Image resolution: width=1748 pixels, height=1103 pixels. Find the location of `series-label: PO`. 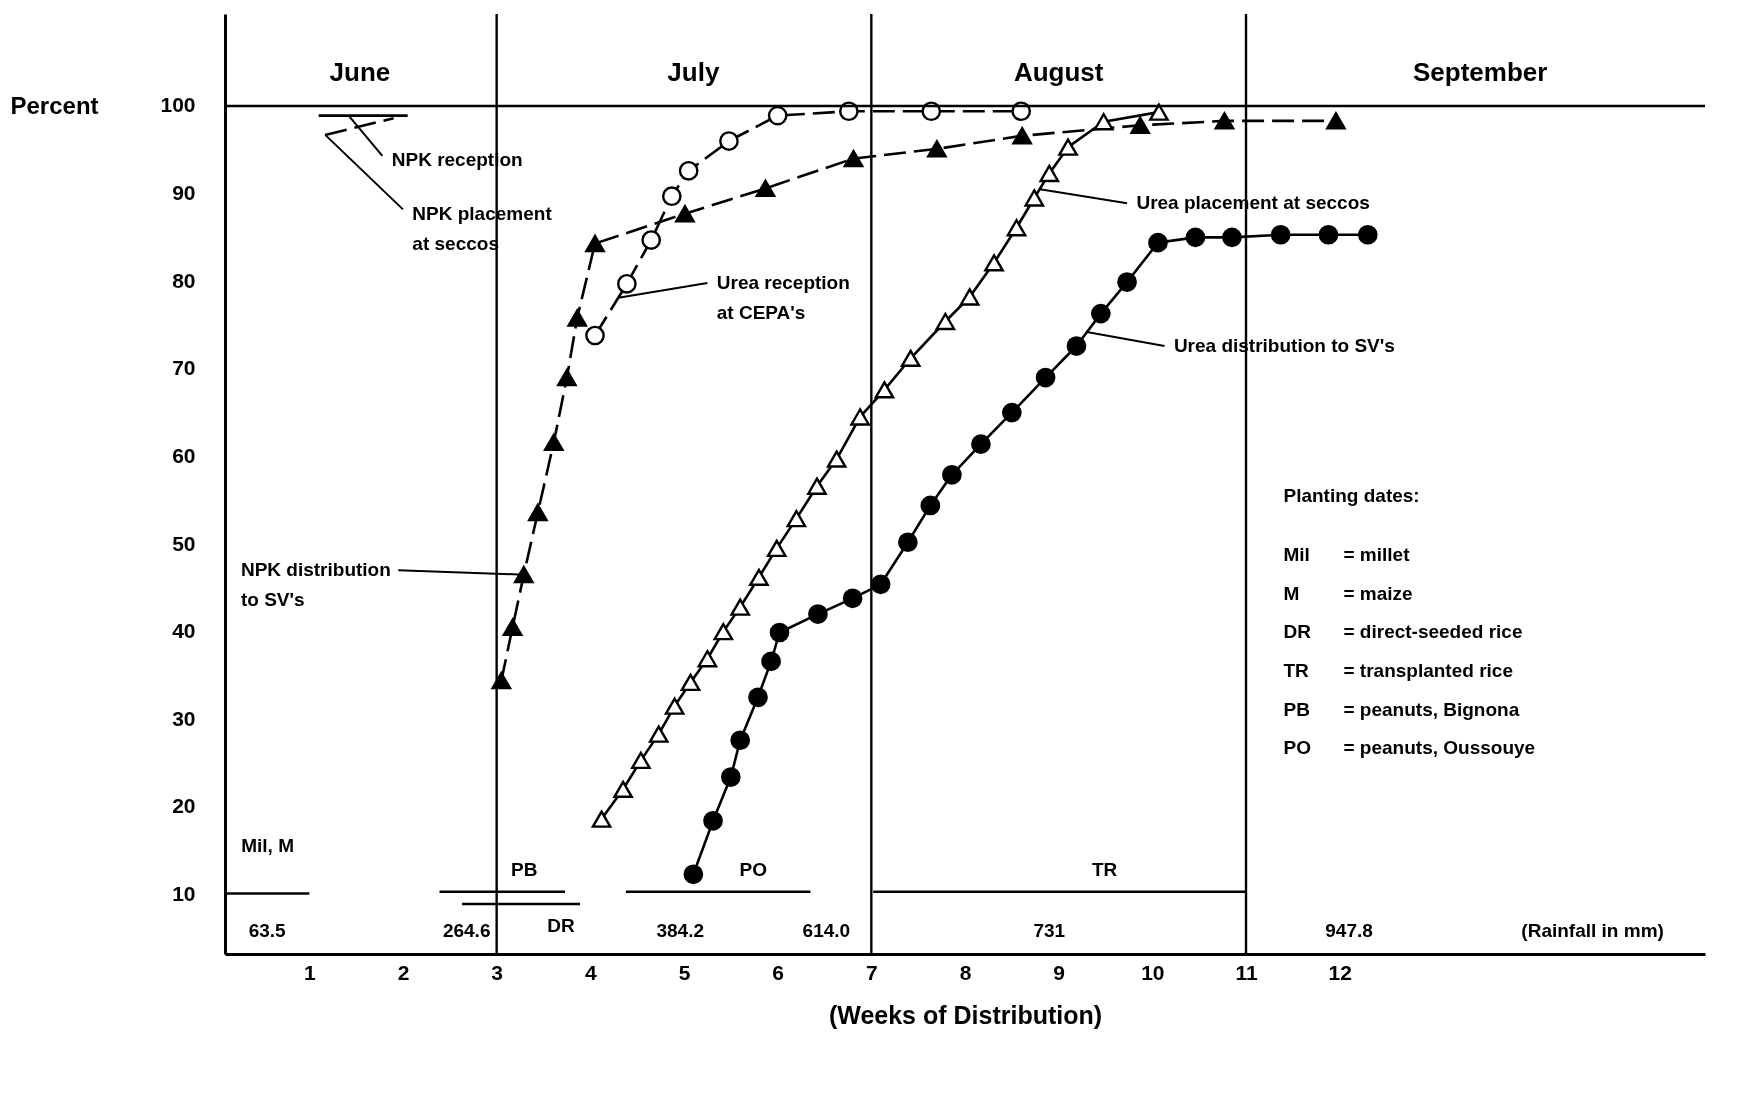

series-label: PO is located at coordinates (753, 869).